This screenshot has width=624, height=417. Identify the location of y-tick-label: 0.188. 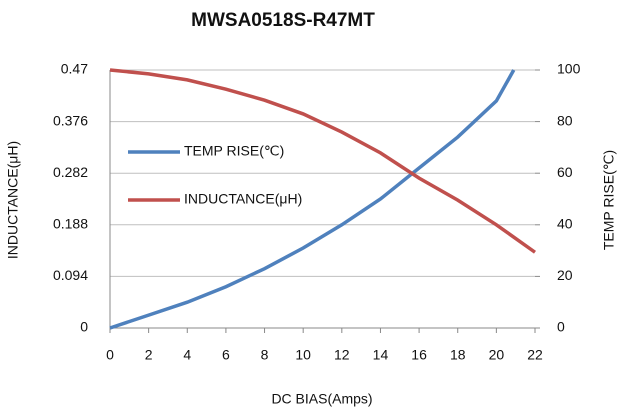
(70, 224).